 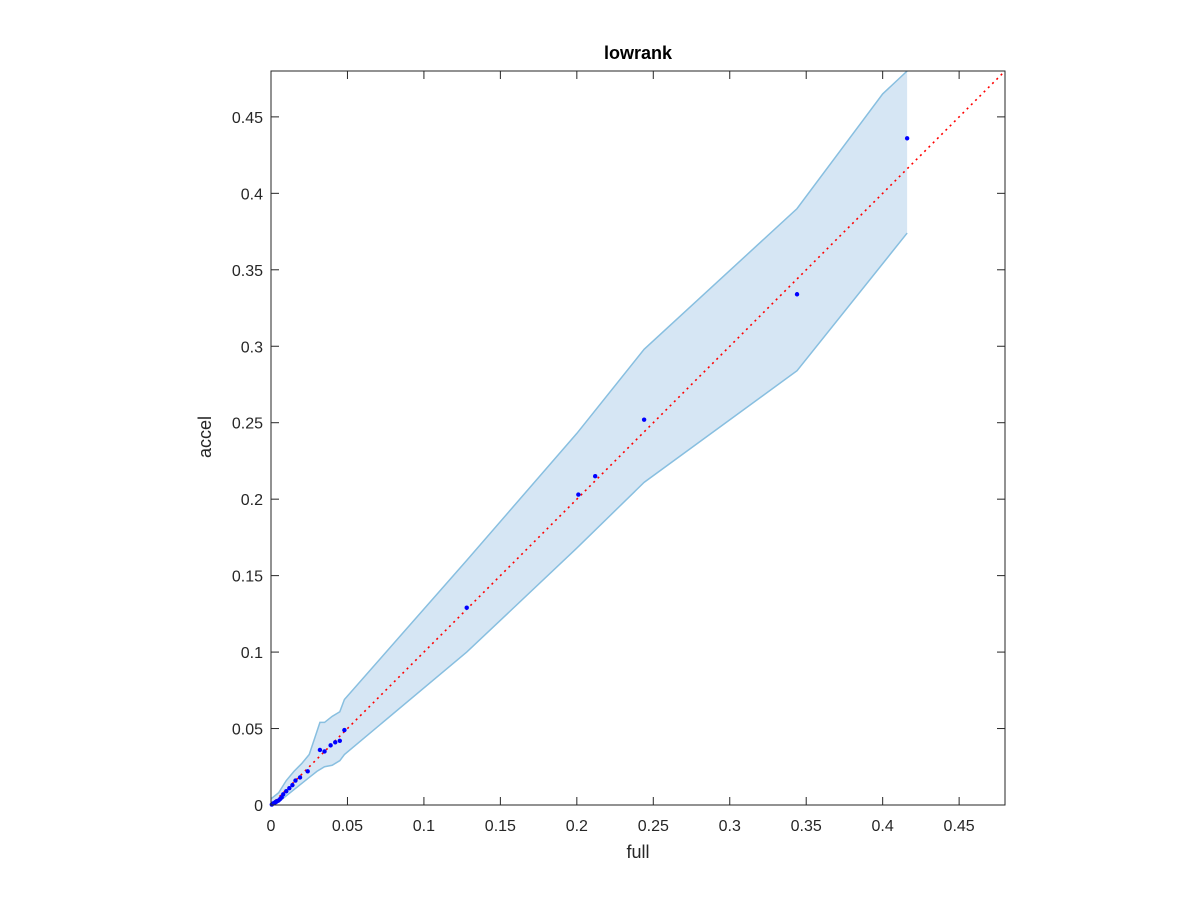 What do you see at coordinates (638, 53) in the screenshot?
I see `chart-title: lowrank` at bounding box center [638, 53].